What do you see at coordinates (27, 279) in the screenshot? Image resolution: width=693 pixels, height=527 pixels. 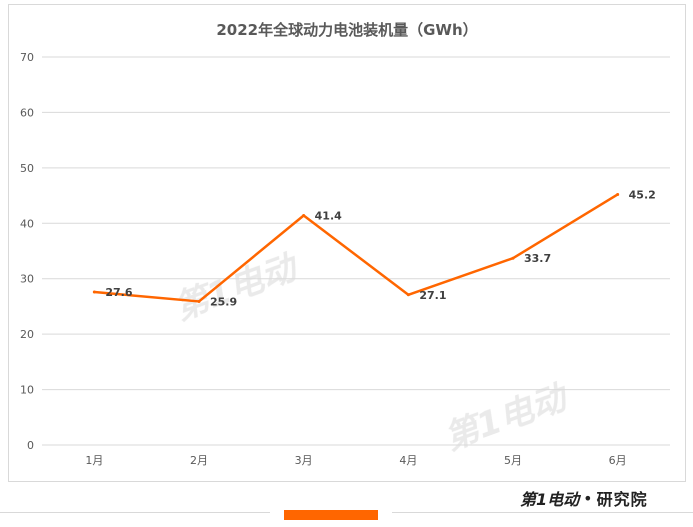 I see `y-tick-label: 30` at bounding box center [27, 279].